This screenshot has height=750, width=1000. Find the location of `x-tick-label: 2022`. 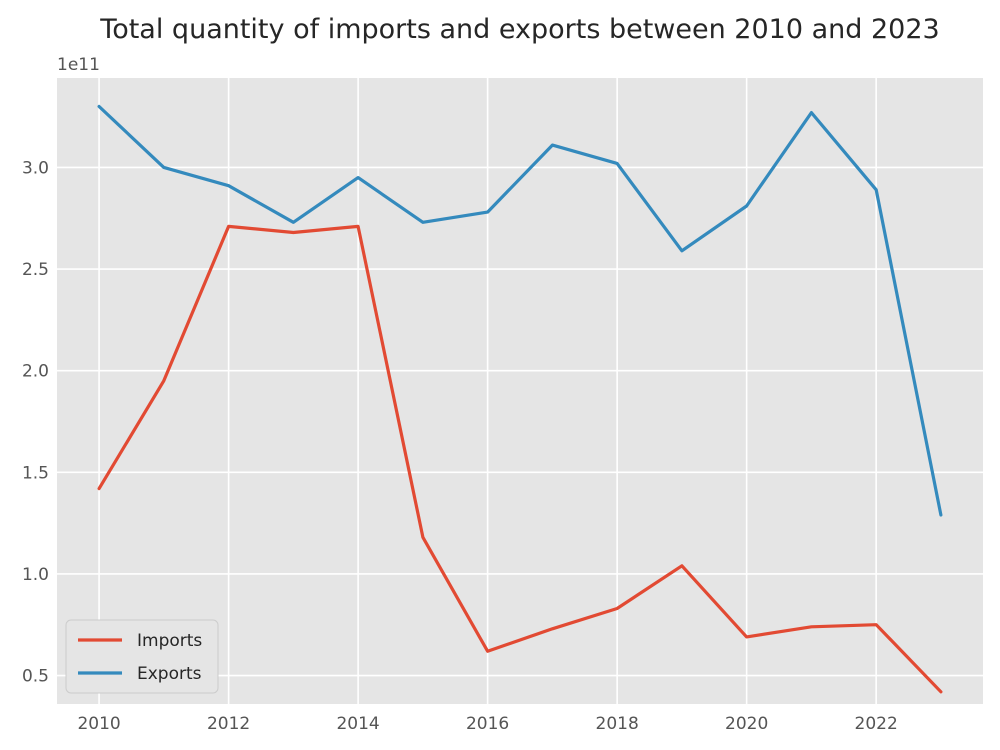

x-tick-label: 2022 is located at coordinates (876, 724).